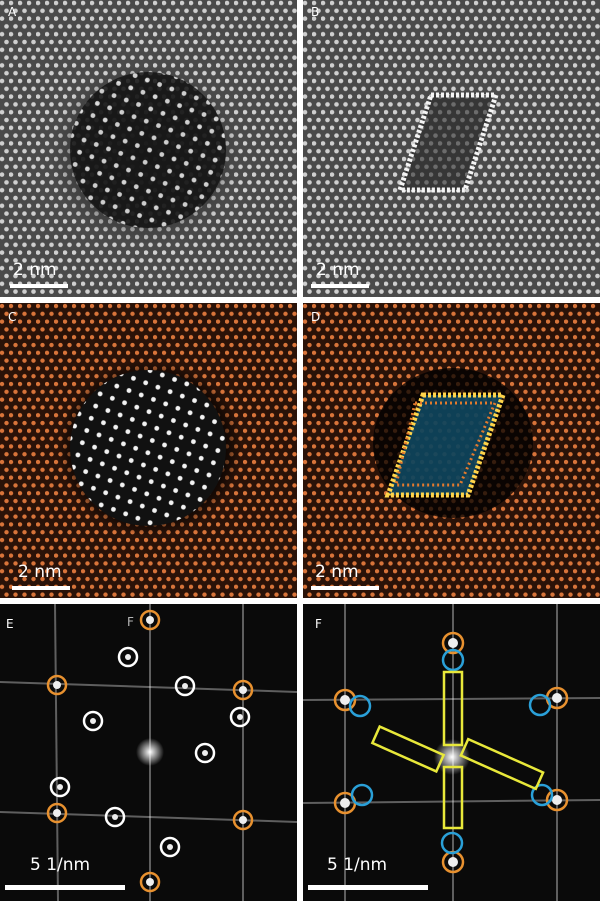  I want to click on panel-label: A, so click(12, 12).